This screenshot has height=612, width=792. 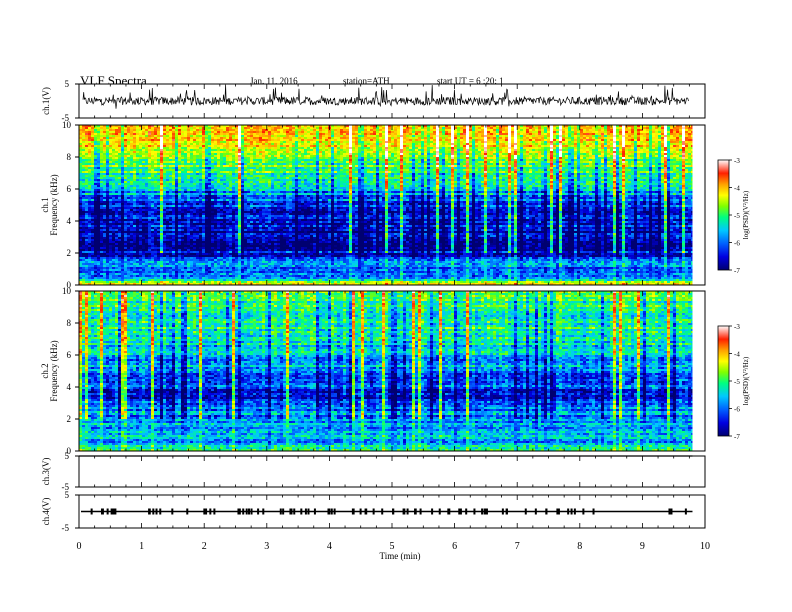 What do you see at coordinates (579, 546) in the screenshot?
I see `xtick-label: 8` at bounding box center [579, 546].